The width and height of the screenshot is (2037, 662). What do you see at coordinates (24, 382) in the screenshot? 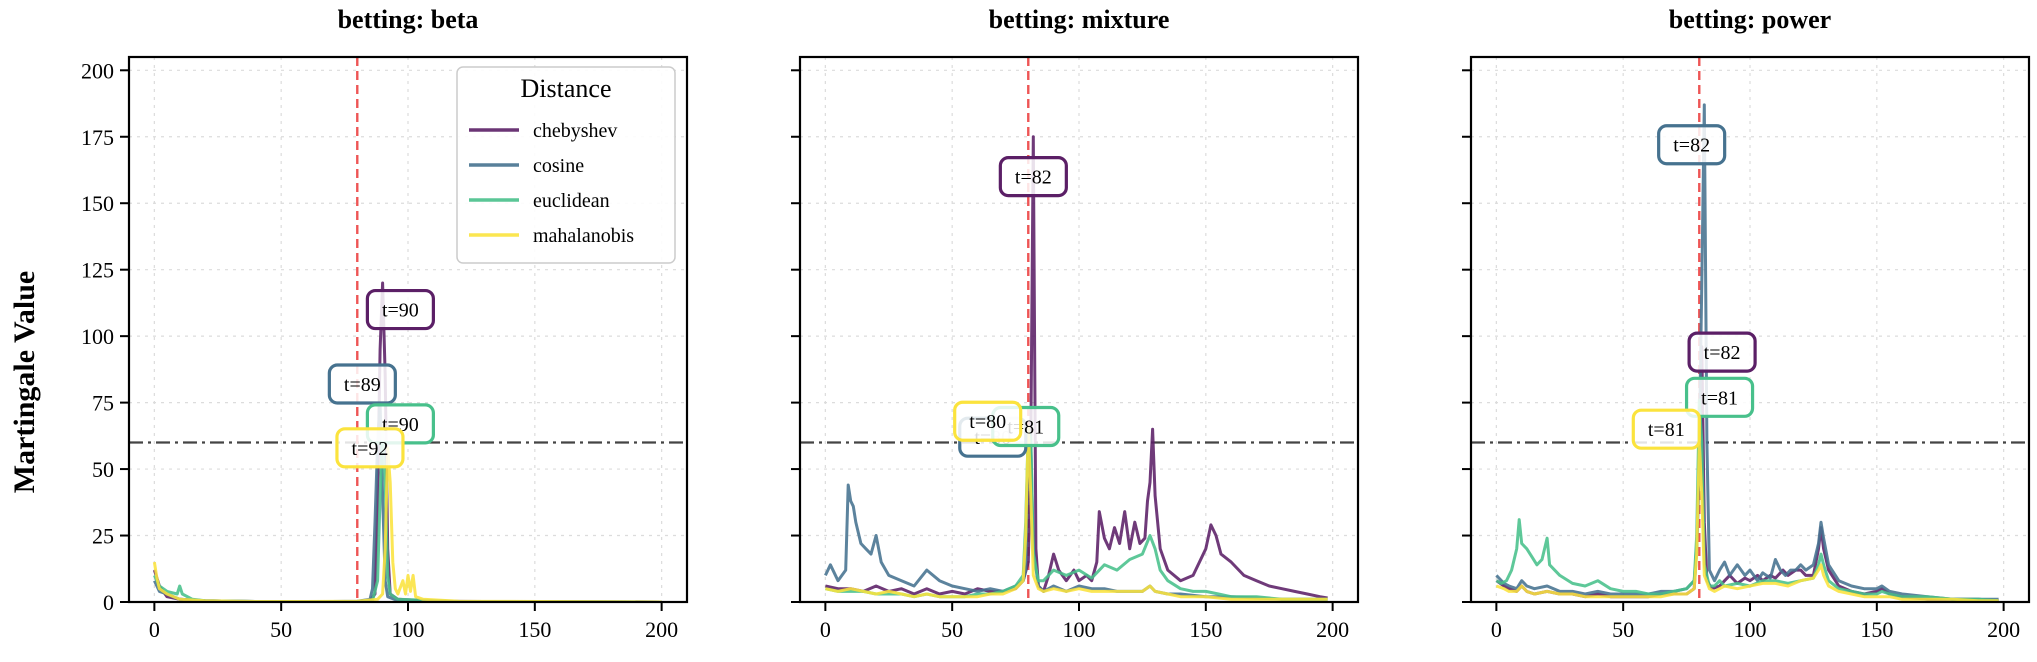
I see `y-axis-label: Martingale Value` at bounding box center [24, 382].